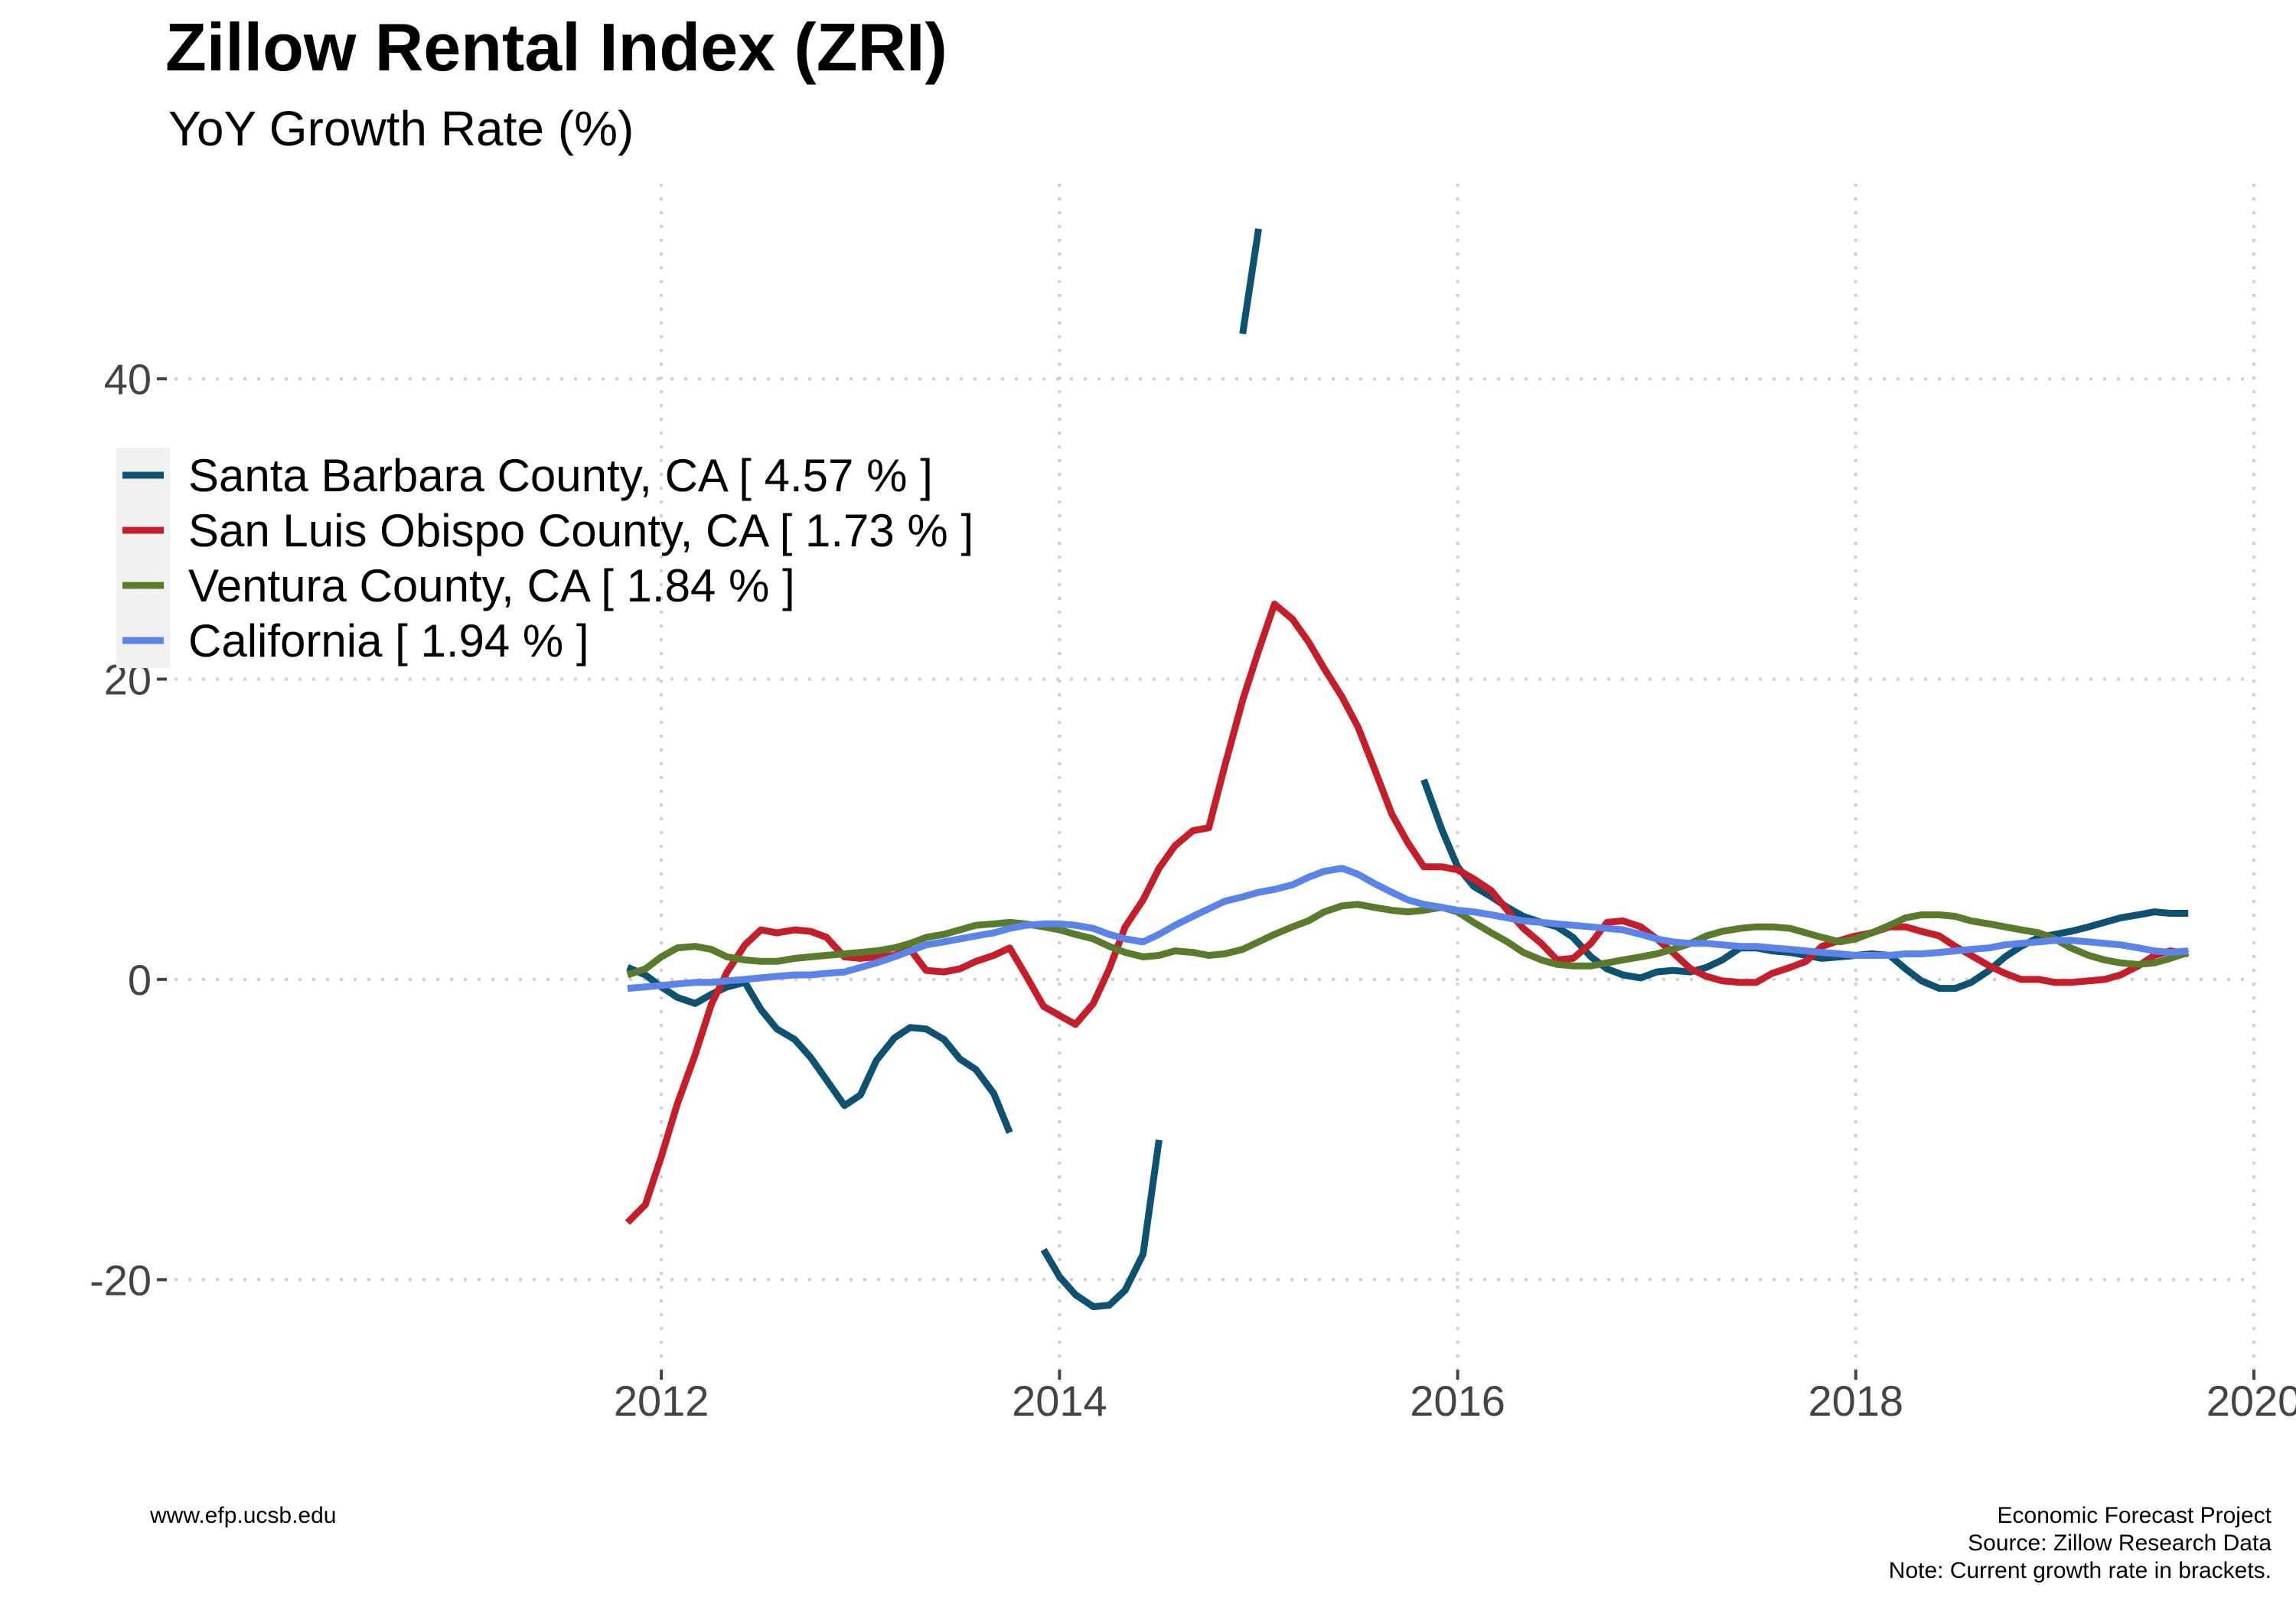 This screenshot has width=2296, height=1607. What do you see at coordinates (143, 558) in the screenshot?
I see `legend-key-background` at bounding box center [143, 558].